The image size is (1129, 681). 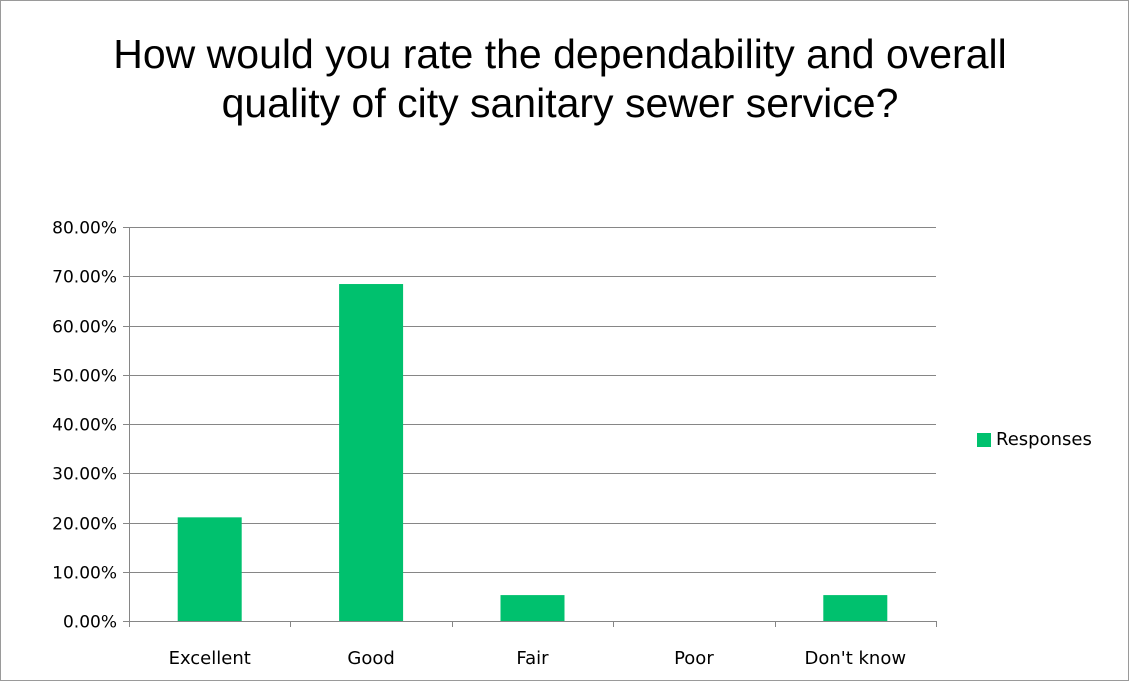 What do you see at coordinates (210, 658) in the screenshot?
I see `x-tick-label-excellent: Excellent` at bounding box center [210, 658].